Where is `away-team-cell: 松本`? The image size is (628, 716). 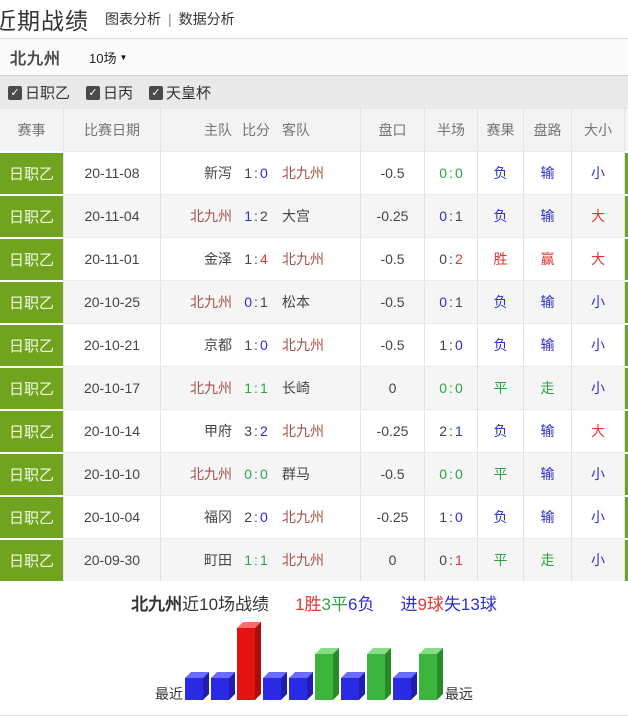
away-team-cell: 松本 is located at coordinates (316, 301).